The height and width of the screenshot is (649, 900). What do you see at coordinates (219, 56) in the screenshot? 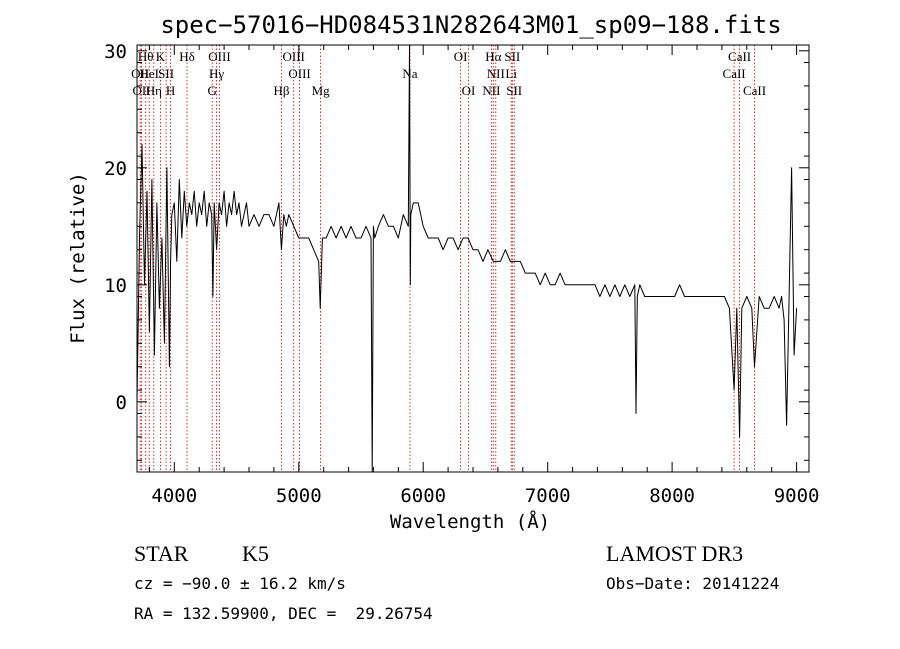
I see `line-label-11: OIII` at bounding box center [219, 56].